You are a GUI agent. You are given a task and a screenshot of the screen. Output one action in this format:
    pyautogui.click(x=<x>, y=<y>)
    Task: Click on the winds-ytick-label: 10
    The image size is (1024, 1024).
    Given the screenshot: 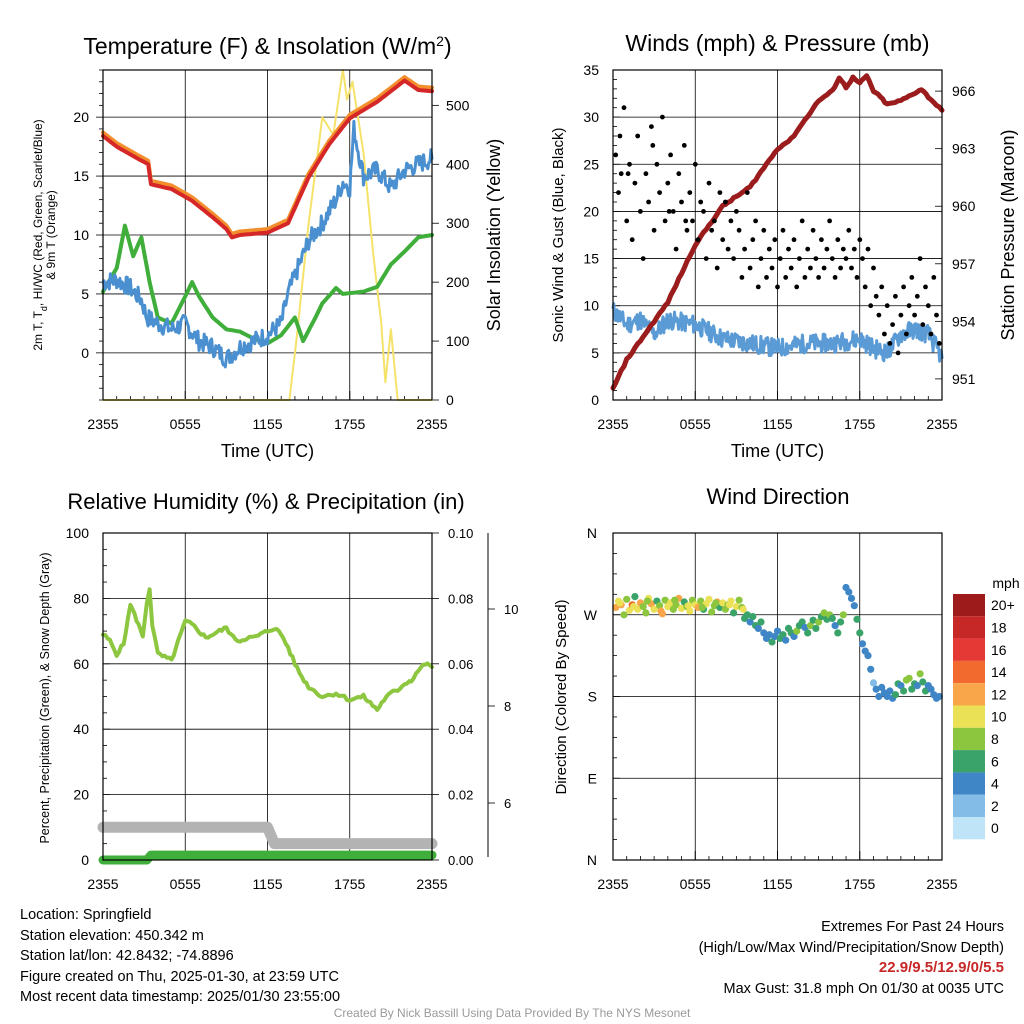 What is the action you would take?
    pyautogui.click(x=591, y=306)
    